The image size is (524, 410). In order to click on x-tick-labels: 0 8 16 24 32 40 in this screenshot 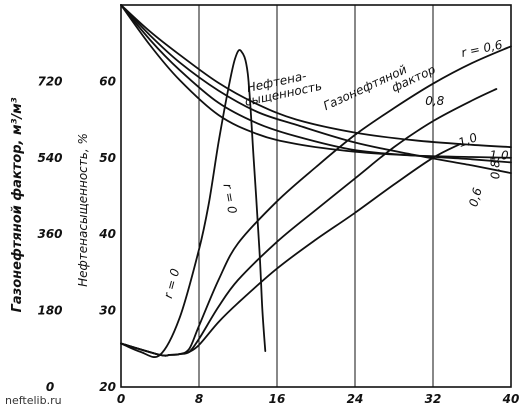, I will do `click(318, 399)`.